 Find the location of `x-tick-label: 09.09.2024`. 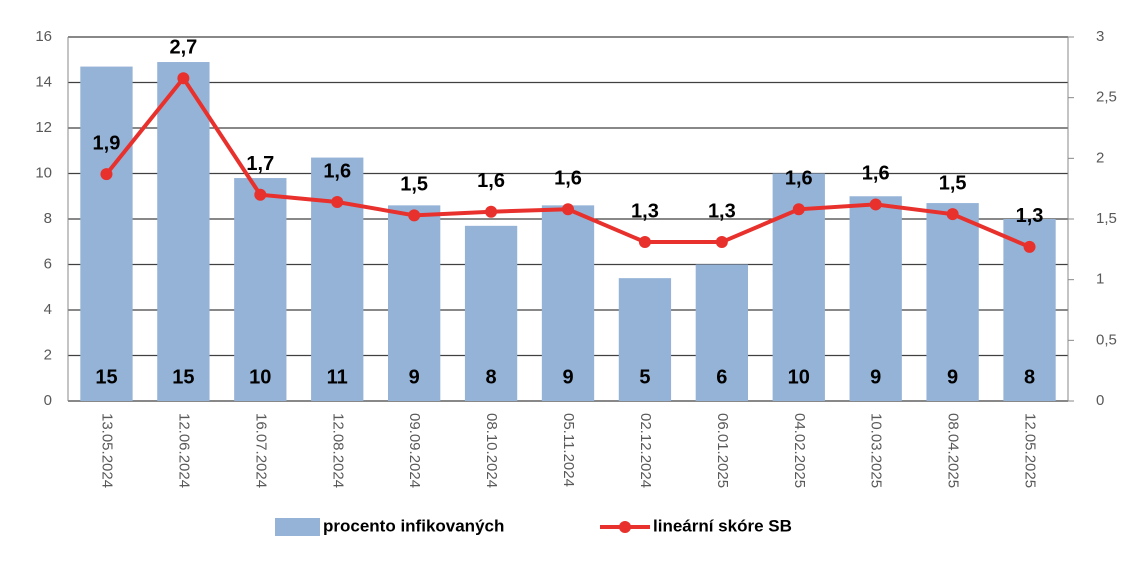

x-tick-label: 09.09.2024 is located at coordinates (414, 450).